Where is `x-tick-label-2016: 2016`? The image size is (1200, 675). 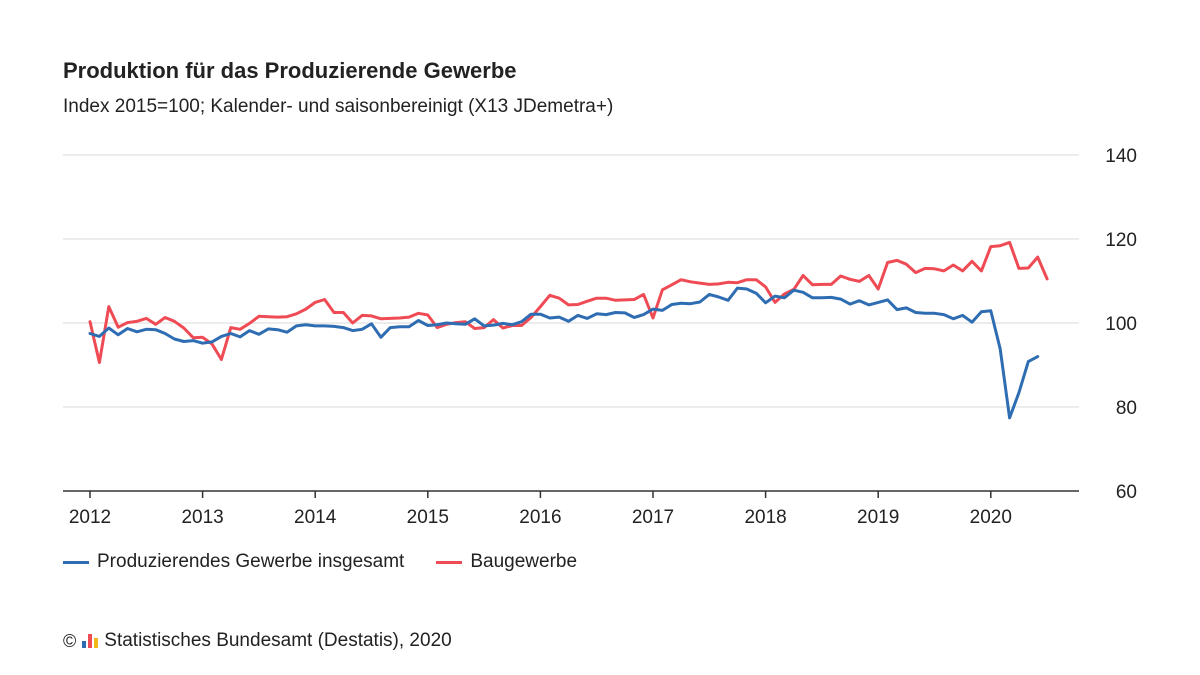
x-tick-label-2016: 2016 is located at coordinates (540, 517).